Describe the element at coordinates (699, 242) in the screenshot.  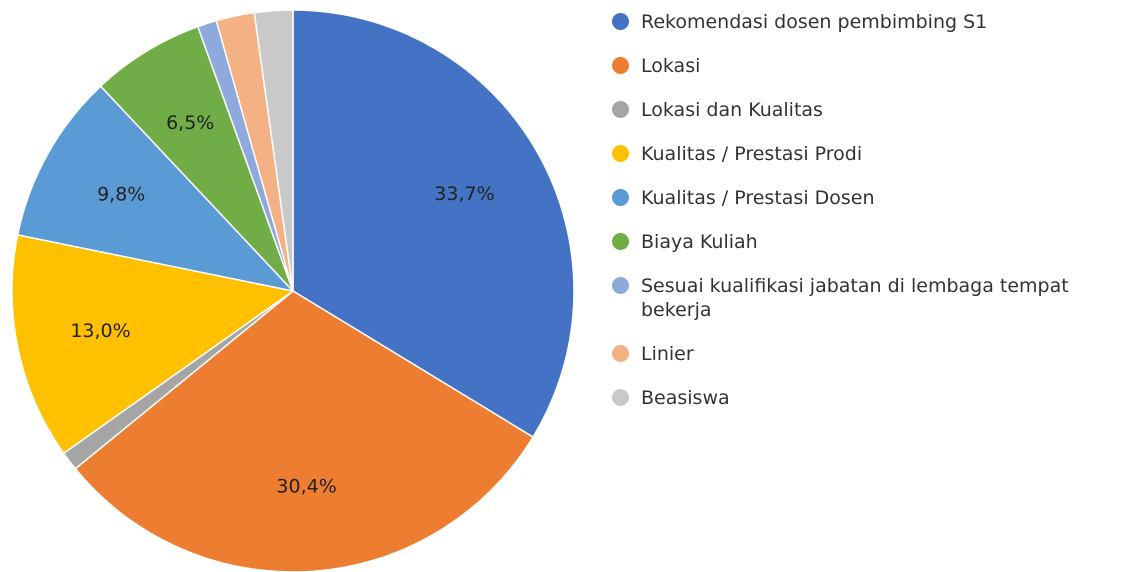
I see `legend-label: Biaya Kuliah` at that location.